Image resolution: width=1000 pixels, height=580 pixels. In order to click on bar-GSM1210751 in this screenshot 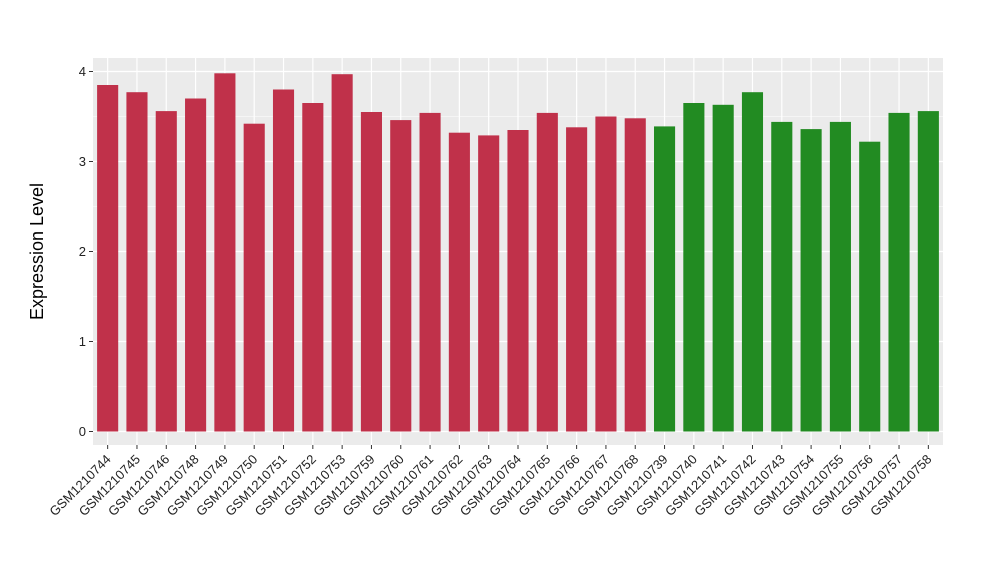, I will do `click(283, 260)`.